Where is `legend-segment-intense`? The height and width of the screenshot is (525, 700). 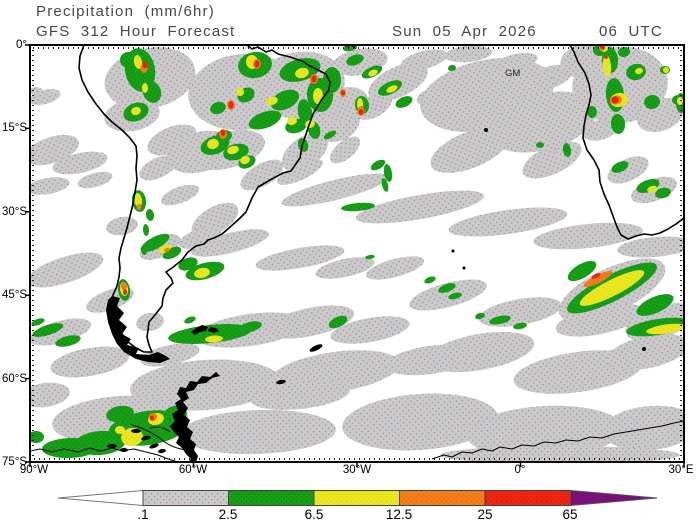
legend-segment-intense is located at coordinates (442, 498).